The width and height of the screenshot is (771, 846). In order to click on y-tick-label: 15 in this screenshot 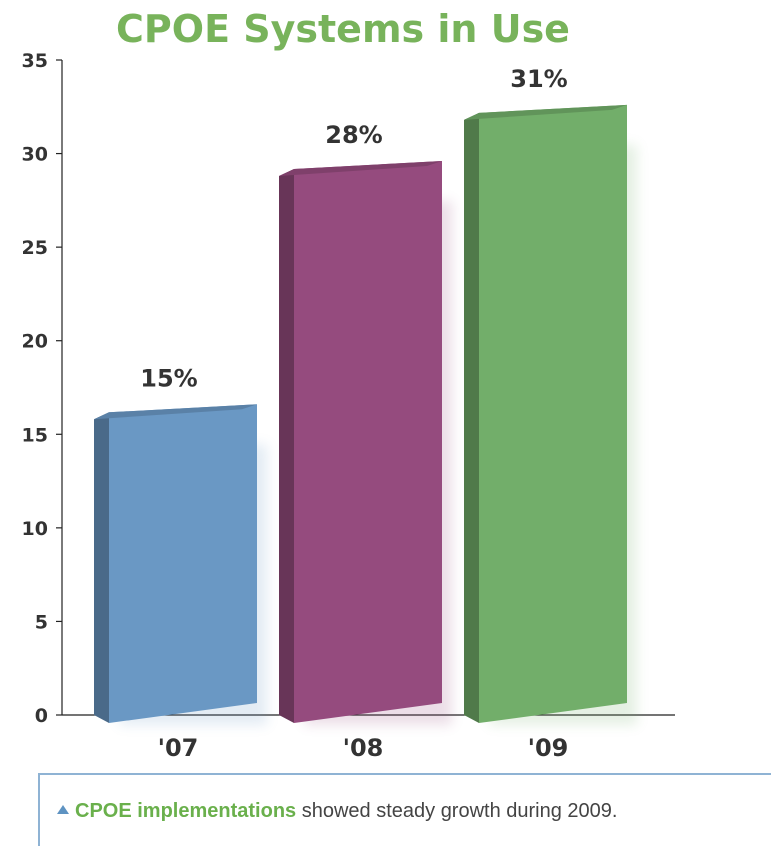, I will do `click(35, 435)`.